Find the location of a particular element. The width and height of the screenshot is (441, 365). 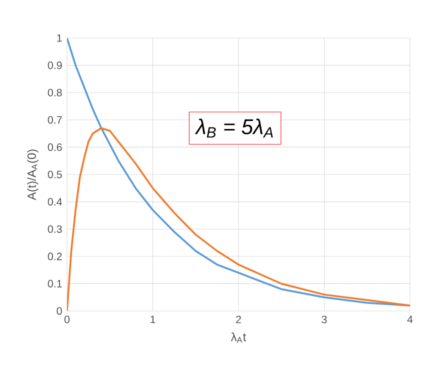

y-tick-label: 0.7 is located at coordinates (55, 120).